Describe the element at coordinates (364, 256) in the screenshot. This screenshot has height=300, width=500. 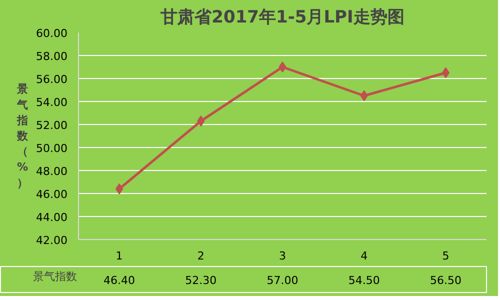
I see `x-tick-label: 4` at that location.